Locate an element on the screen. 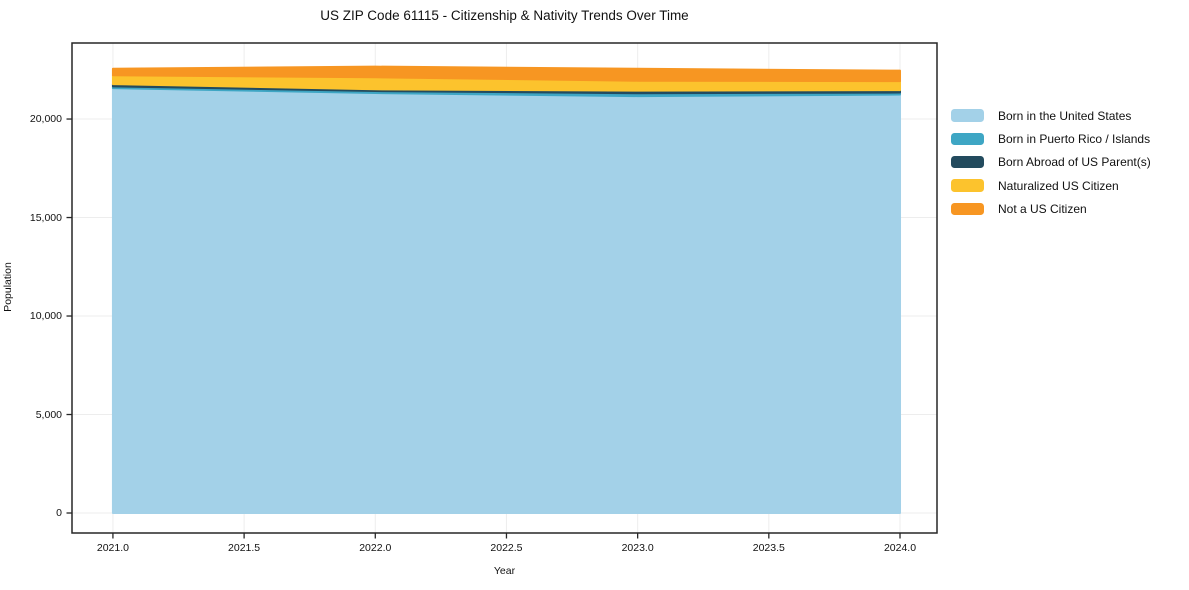 The width and height of the screenshot is (1189, 590). x-tick-label: 2023.0 is located at coordinates (637, 548).